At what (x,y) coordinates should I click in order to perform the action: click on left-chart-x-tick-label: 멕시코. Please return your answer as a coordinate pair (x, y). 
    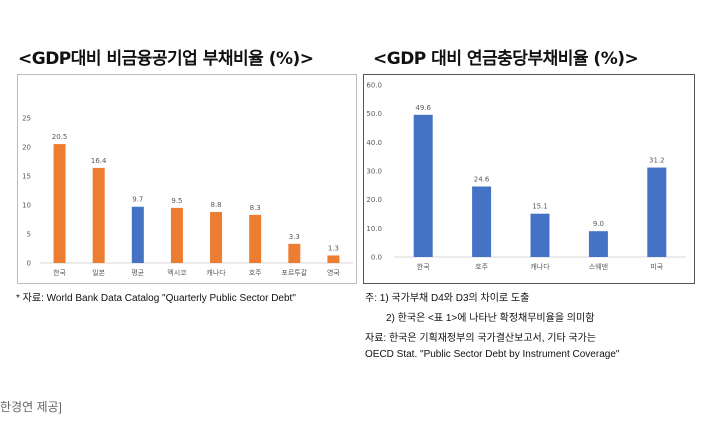
    Looking at the image, I should click on (177, 272).